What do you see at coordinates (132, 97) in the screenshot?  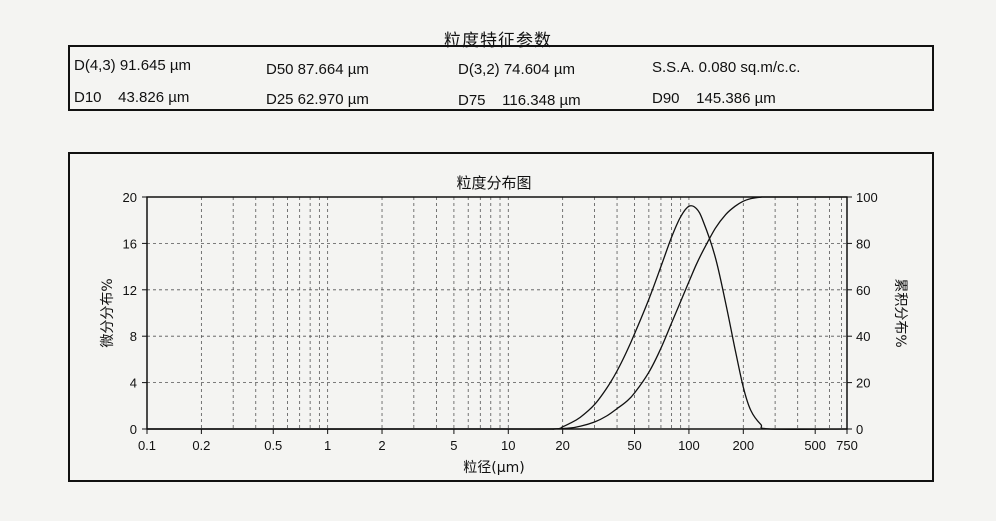 I see `param-d10: D10 43.826 µm` at bounding box center [132, 97].